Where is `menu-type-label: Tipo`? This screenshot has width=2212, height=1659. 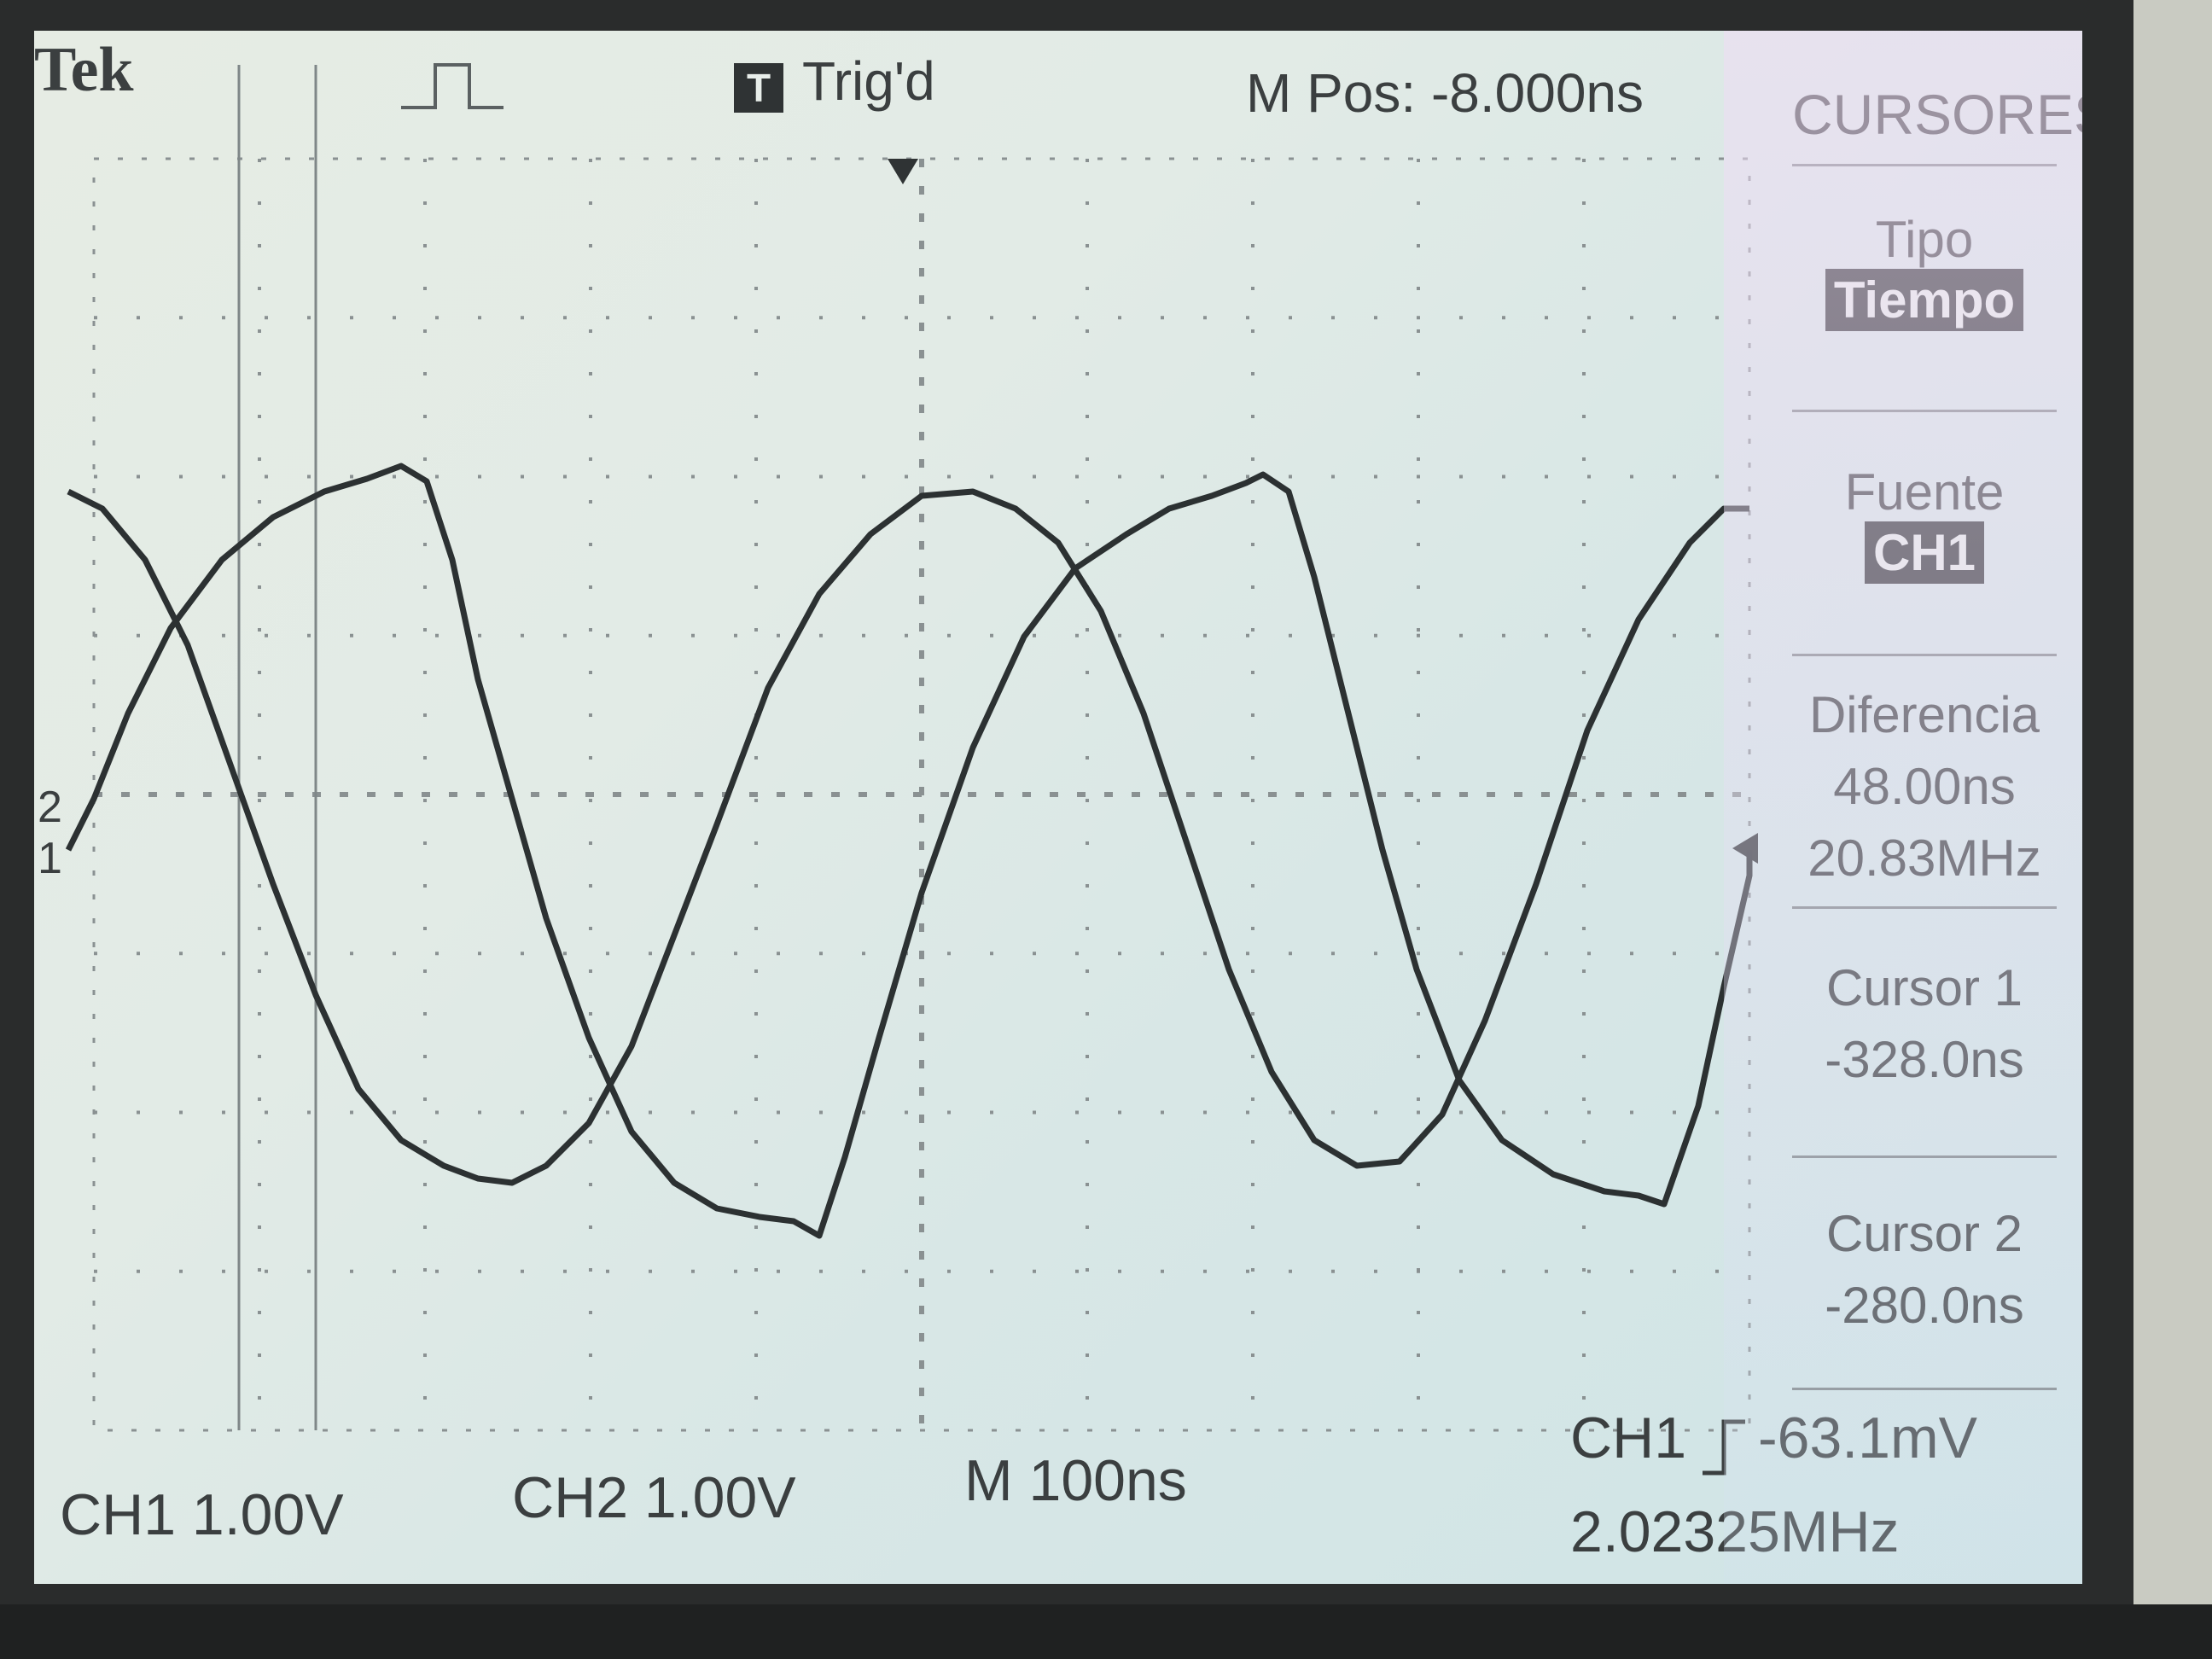 menu-type-label: Tipo is located at coordinates (1924, 239).